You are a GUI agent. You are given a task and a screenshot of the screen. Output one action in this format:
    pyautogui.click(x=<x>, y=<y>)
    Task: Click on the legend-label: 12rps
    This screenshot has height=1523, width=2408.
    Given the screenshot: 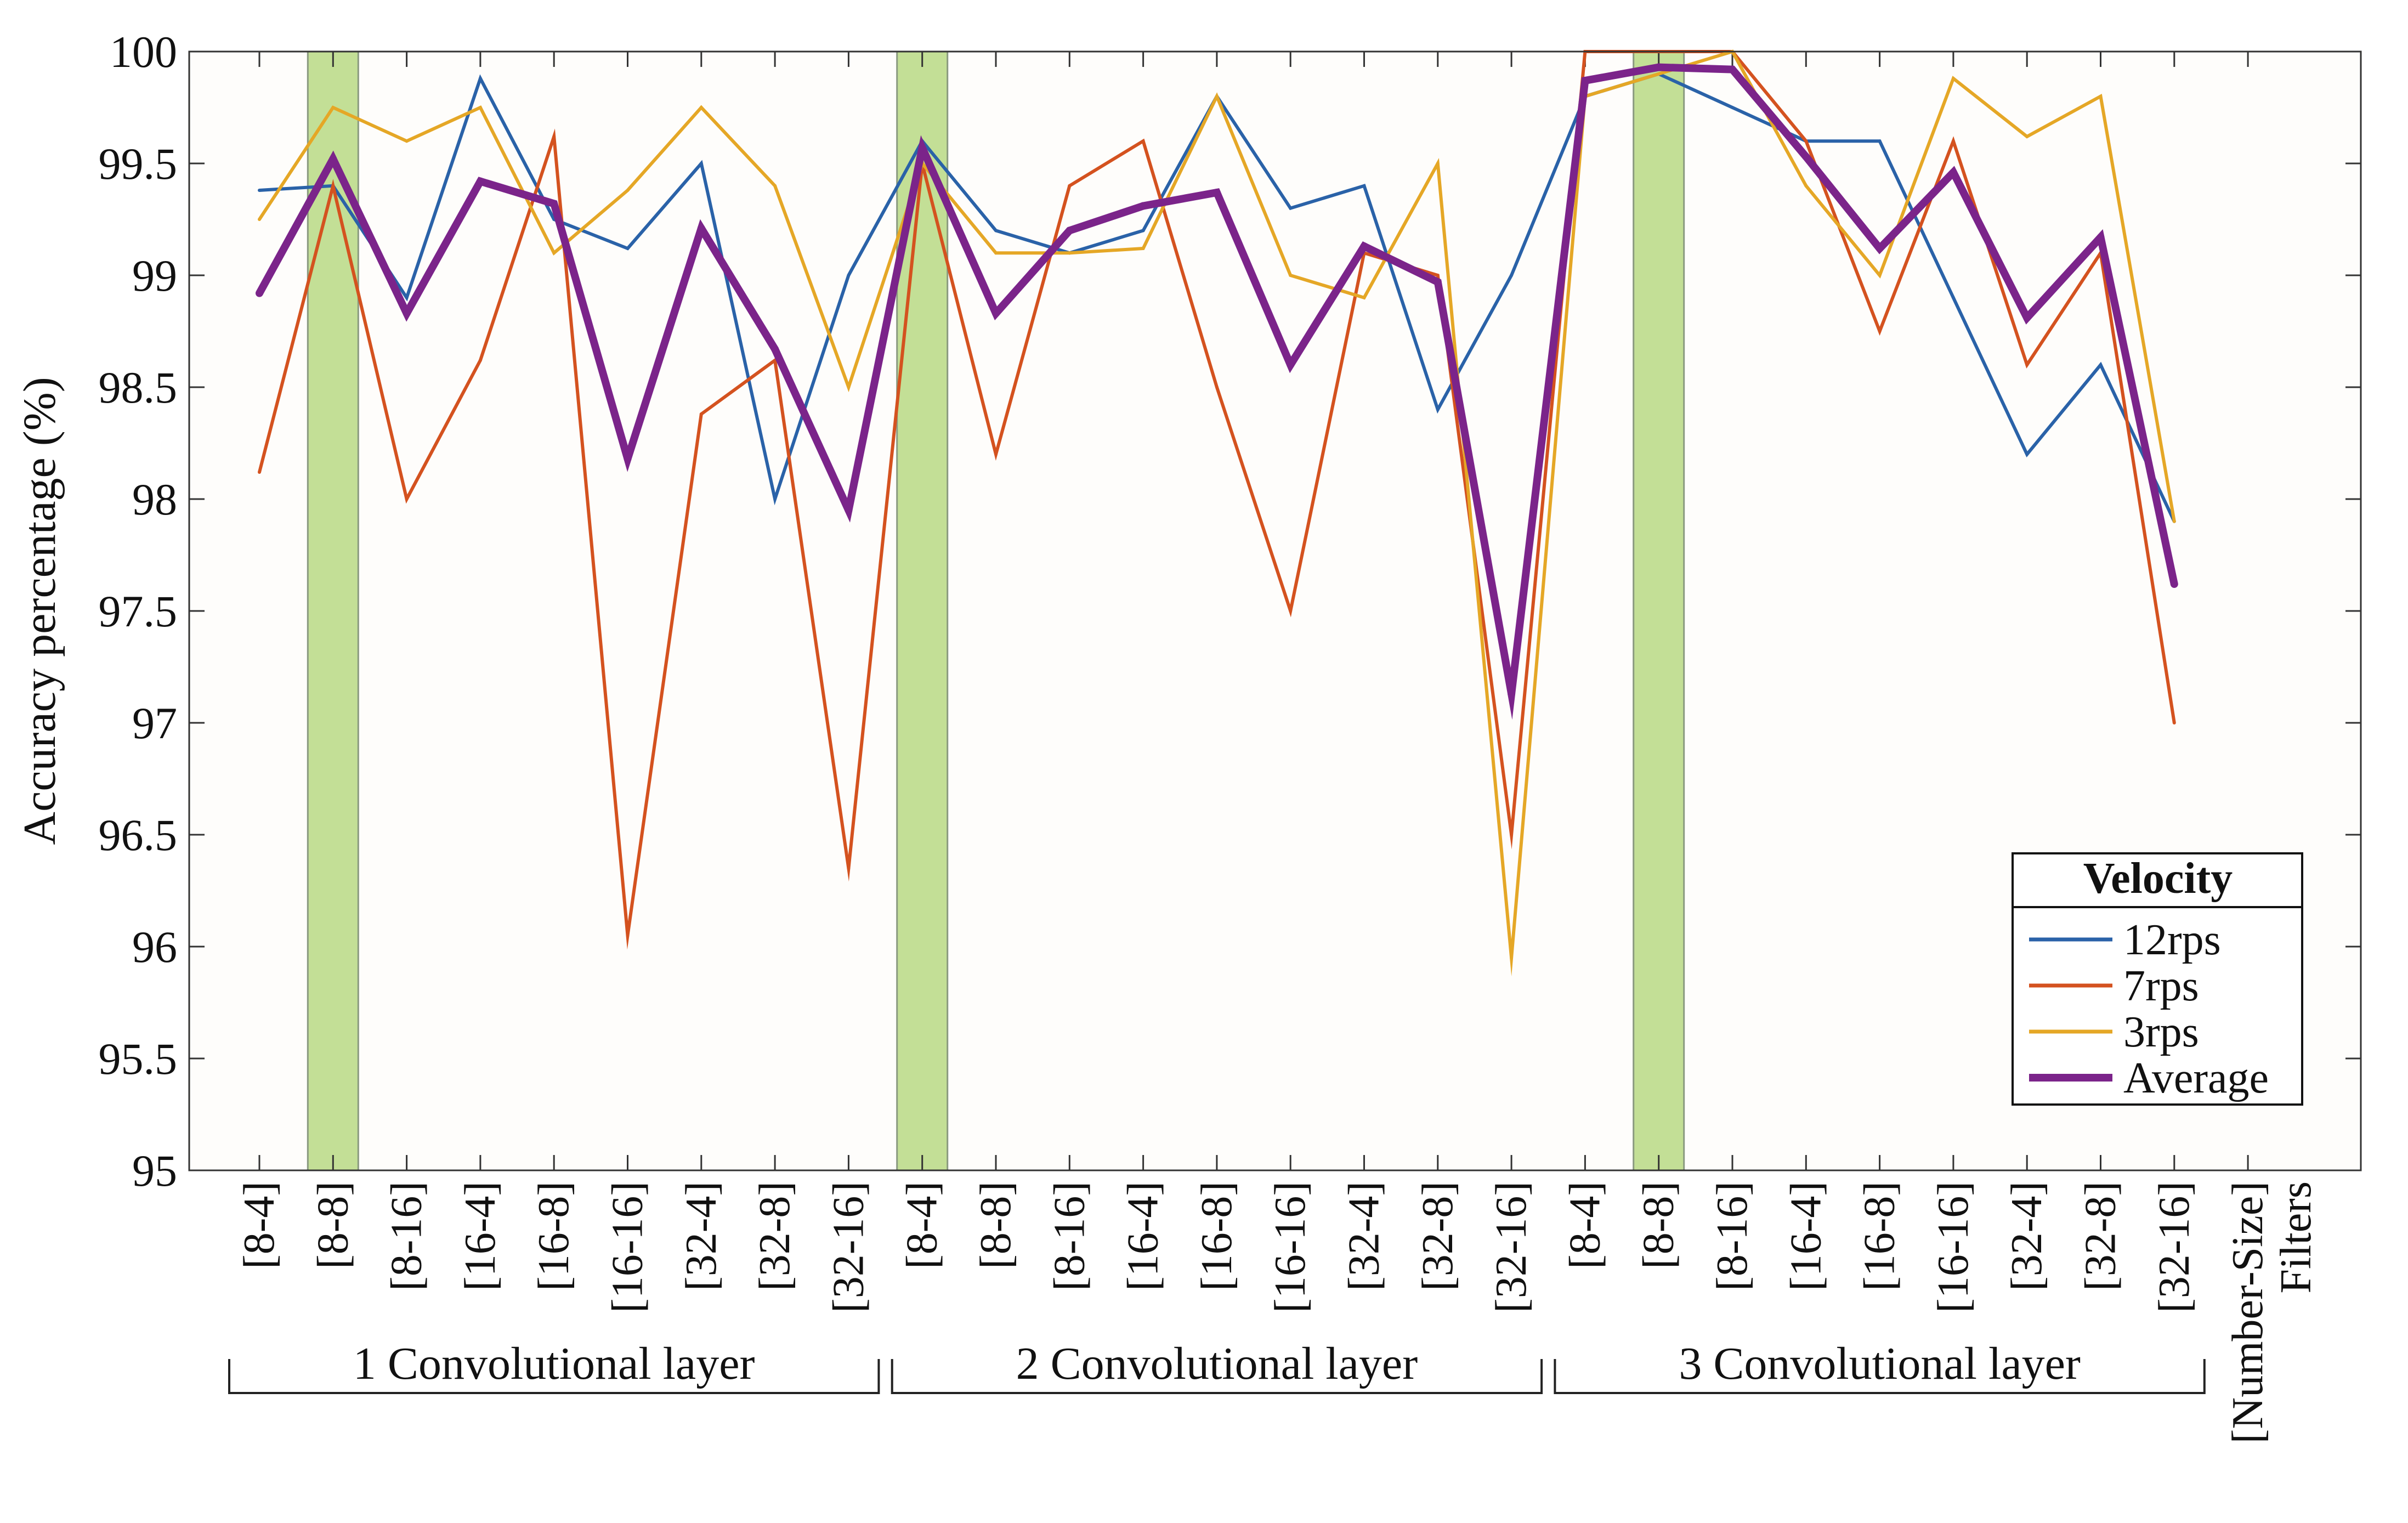 What is the action you would take?
    pyautogui.click(x=2172, y=940)
    